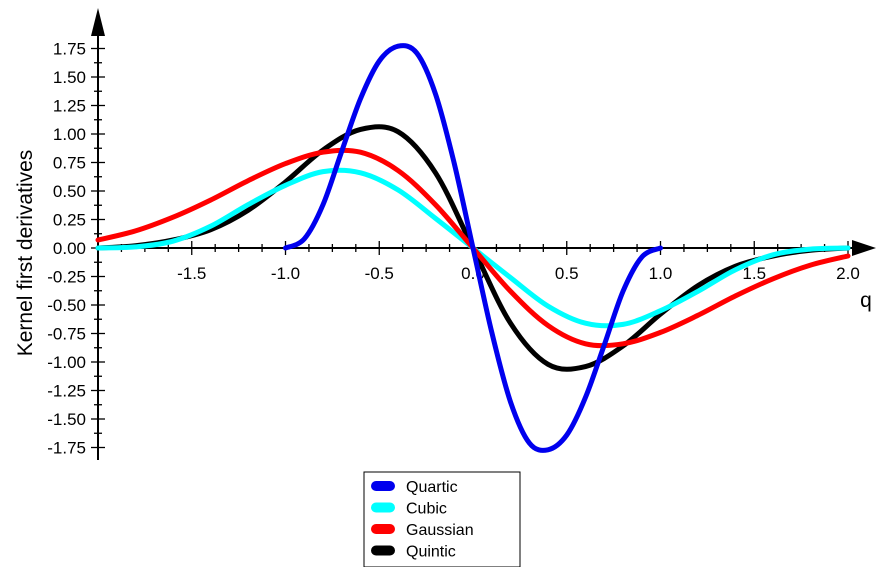  What do you see at coordinates (66, 305) in the screenshot?
I see `y-tick-label: -0.50` at bounding box center [66, 305].